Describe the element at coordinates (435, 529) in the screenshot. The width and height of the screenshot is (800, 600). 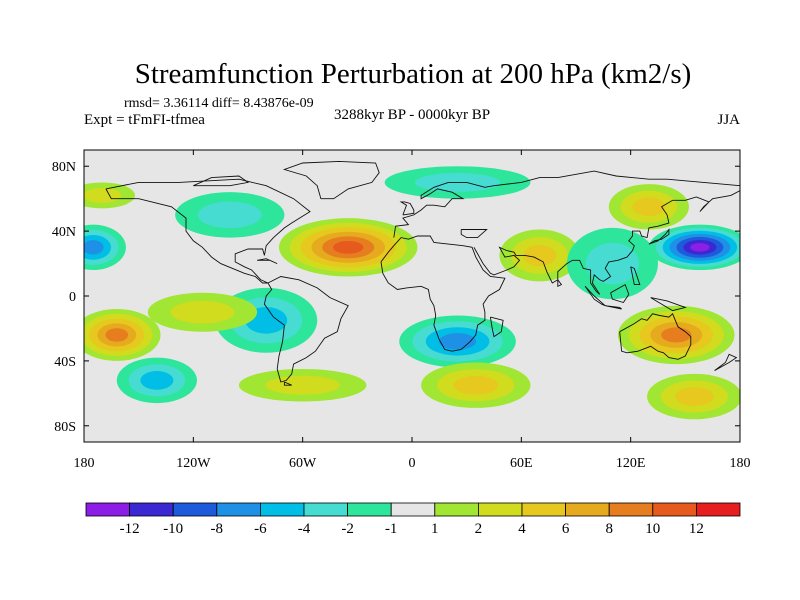
I see `colorbar-label: 1` at that location.